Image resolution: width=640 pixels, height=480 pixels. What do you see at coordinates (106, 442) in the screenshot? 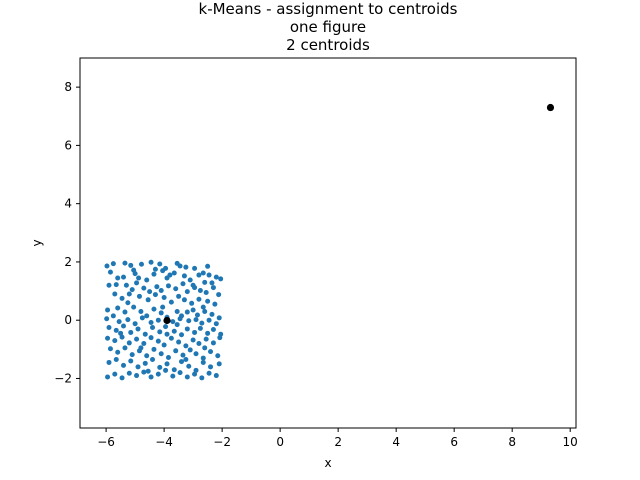
I see `x-tick-label: −6` at bounding box center [106, 442].